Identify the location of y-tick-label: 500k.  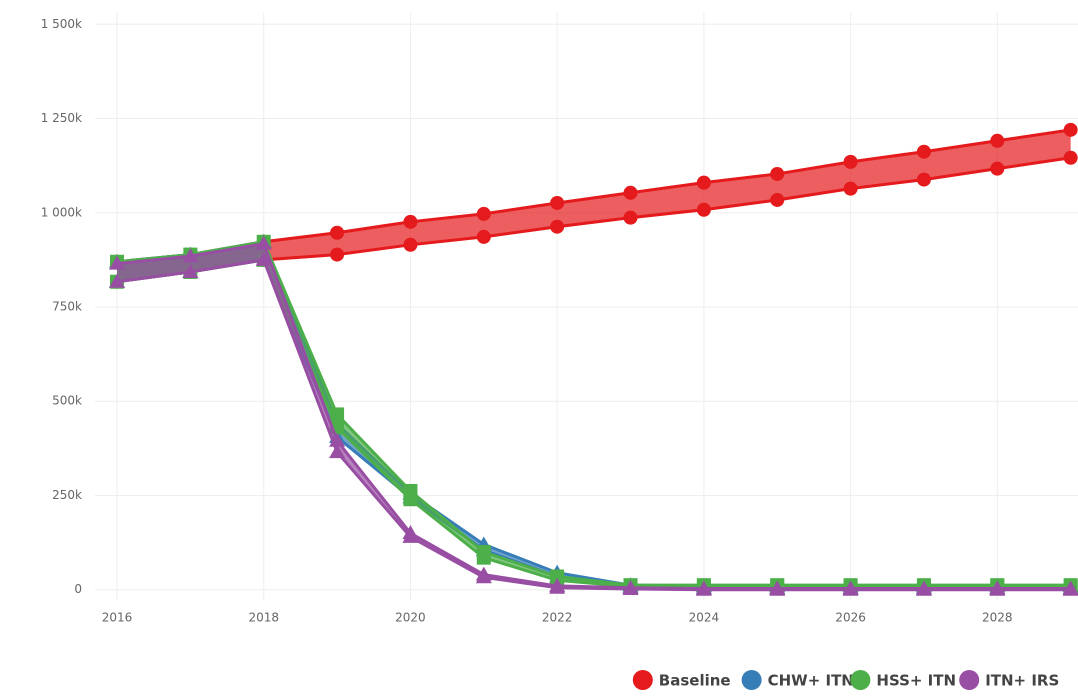
(67, 401).